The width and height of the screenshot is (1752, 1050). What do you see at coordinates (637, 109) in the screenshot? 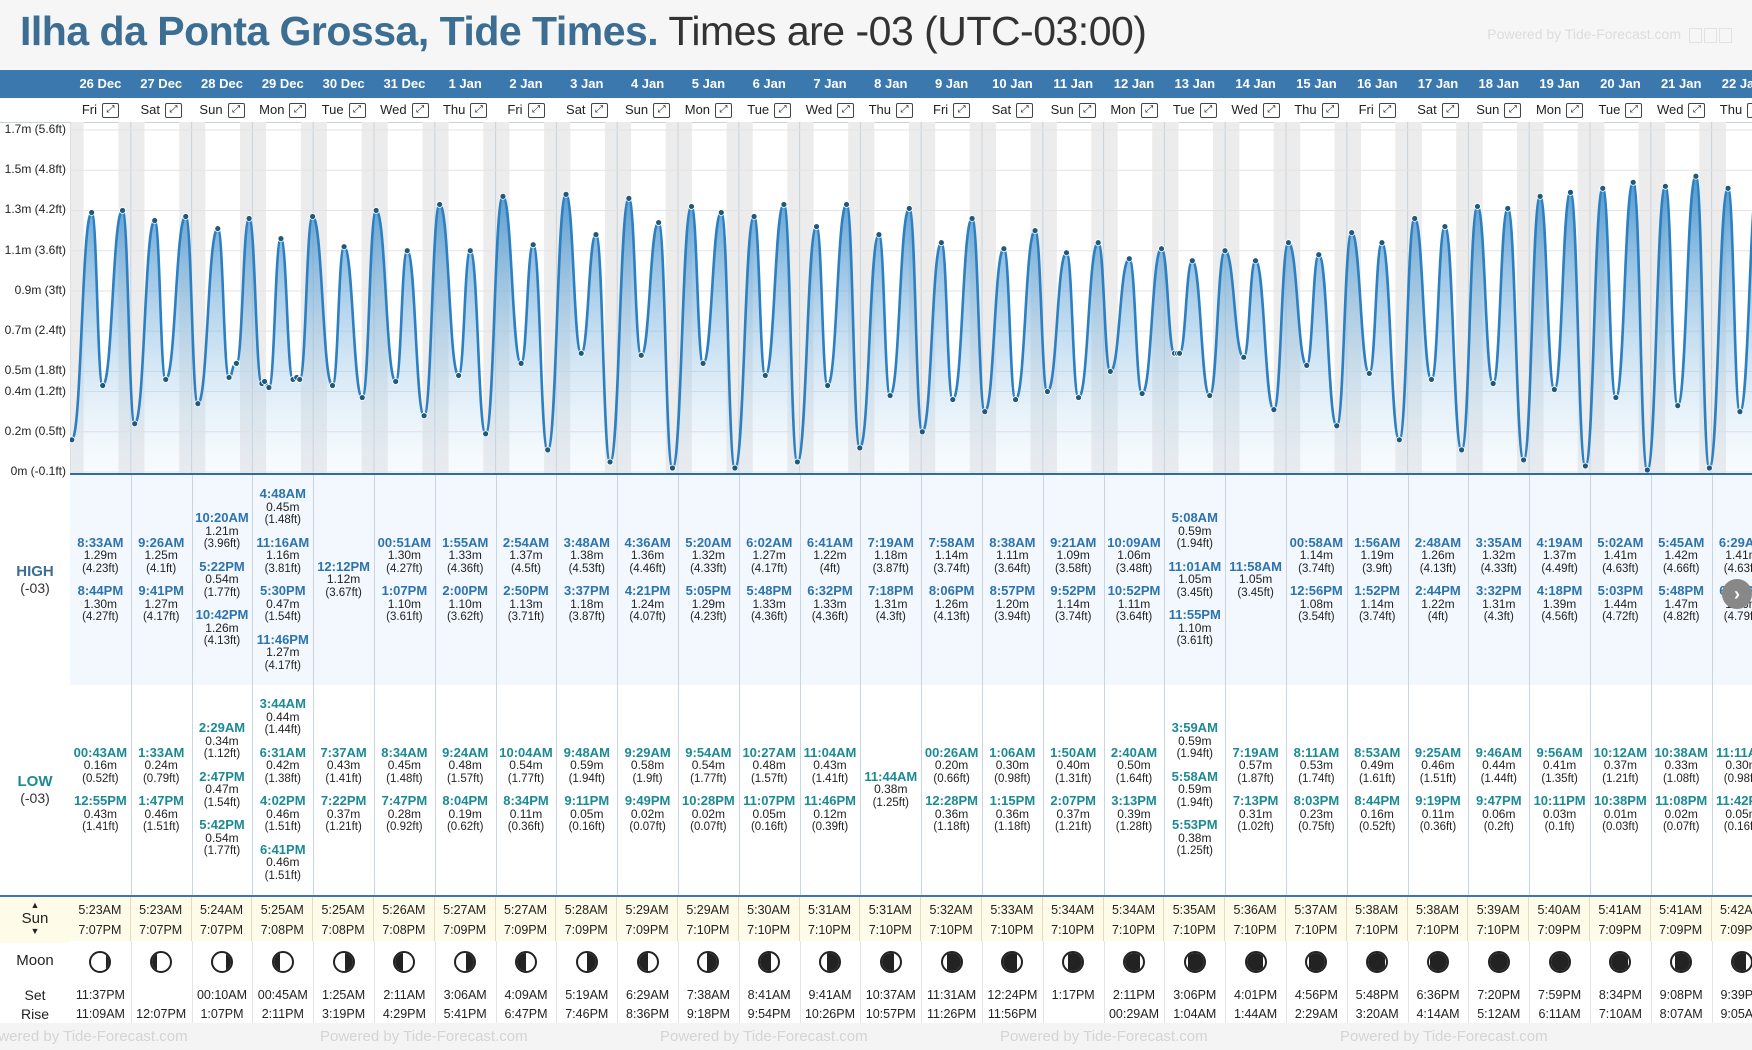
I see `weekday-label: Sun` at bounding box center [637, 109].